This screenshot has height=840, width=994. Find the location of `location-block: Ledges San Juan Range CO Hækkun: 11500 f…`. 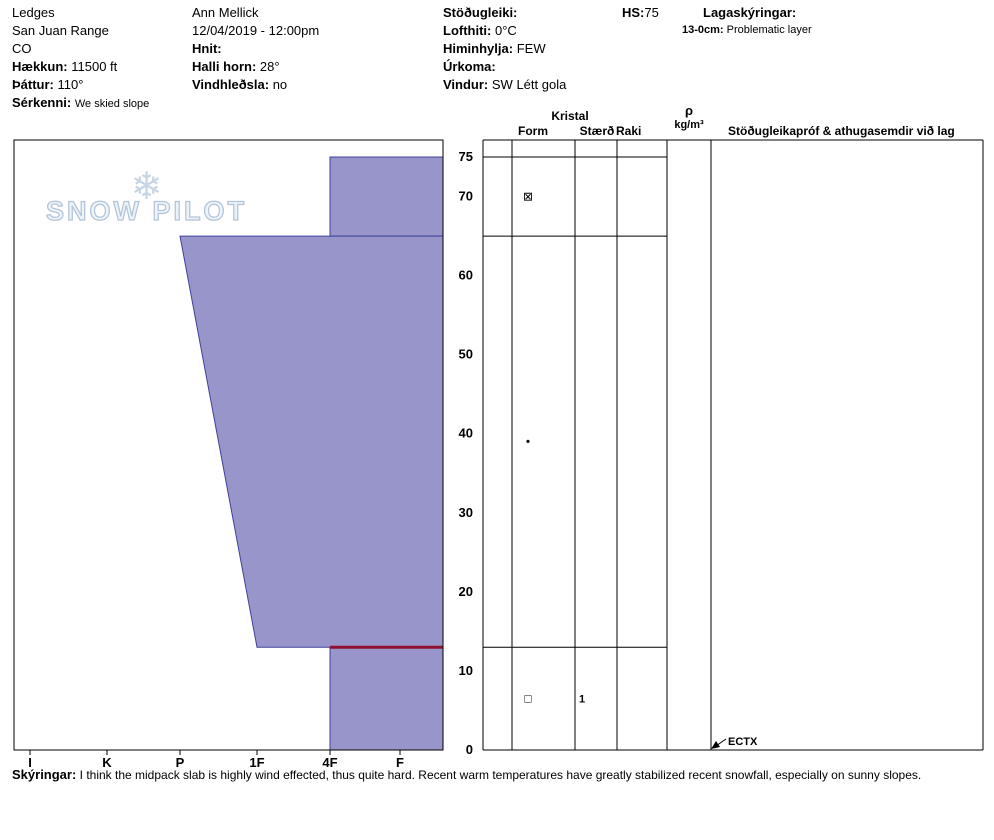

location-block: Ledges San Juan Range CO Hækkun: 11500 f… is located at coordinates (80, 58).